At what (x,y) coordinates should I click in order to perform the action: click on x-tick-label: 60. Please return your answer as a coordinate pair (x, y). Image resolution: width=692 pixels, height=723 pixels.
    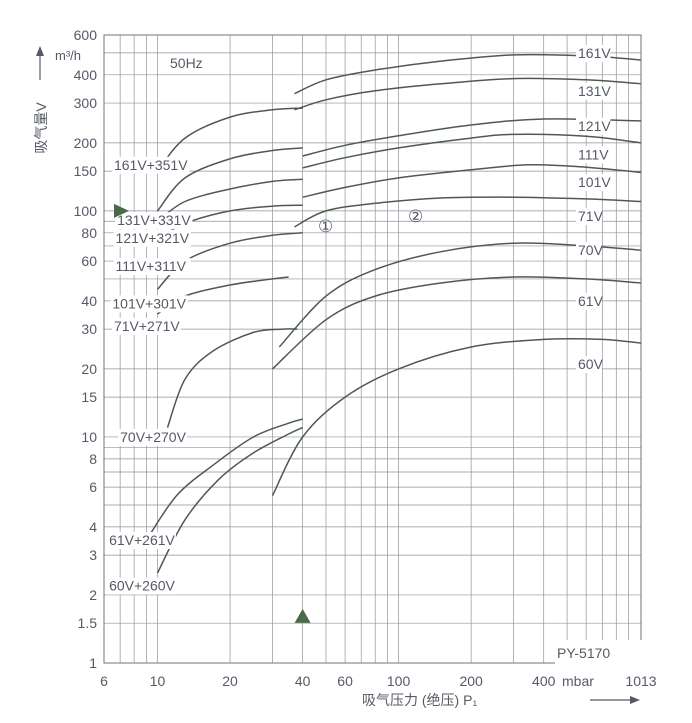
    Looking at the image, I should click on (345, 681).